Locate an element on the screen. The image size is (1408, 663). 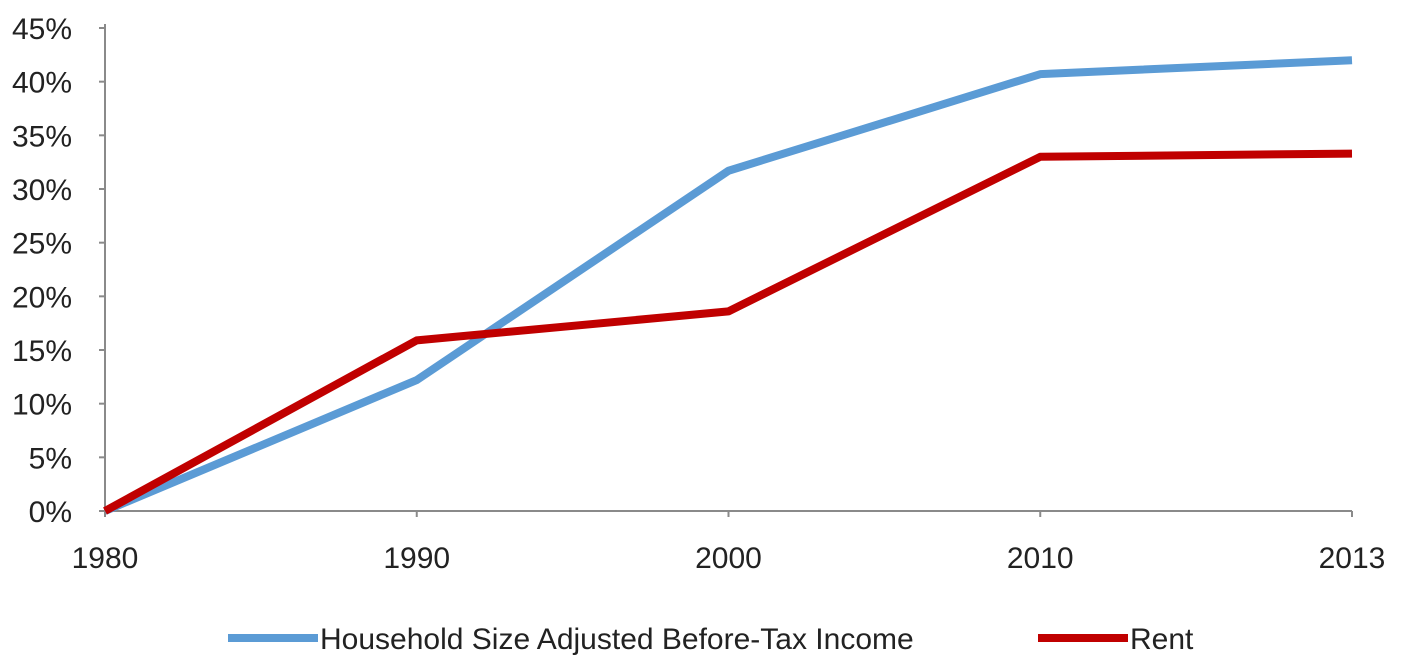
y-tick-label: 5% is located at coordinates (50, 458).